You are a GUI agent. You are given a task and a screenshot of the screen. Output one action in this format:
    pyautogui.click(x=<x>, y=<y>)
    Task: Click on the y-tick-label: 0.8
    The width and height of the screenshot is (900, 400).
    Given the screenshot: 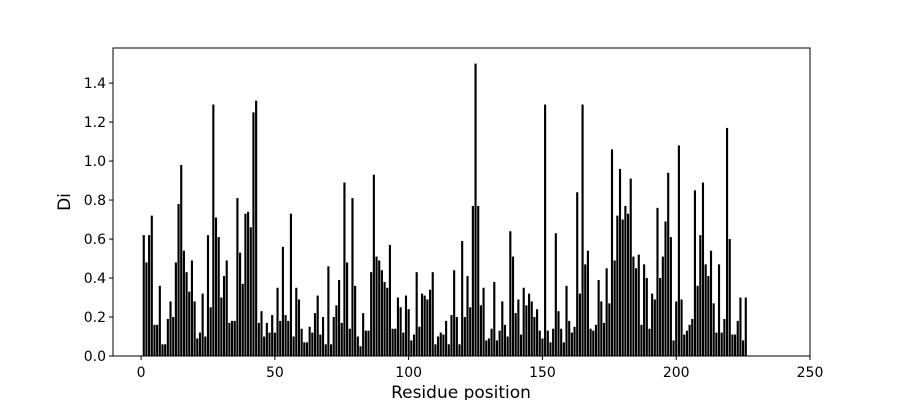 What is the action you would take?
    pyautogui.click(x=95, y=201)
    